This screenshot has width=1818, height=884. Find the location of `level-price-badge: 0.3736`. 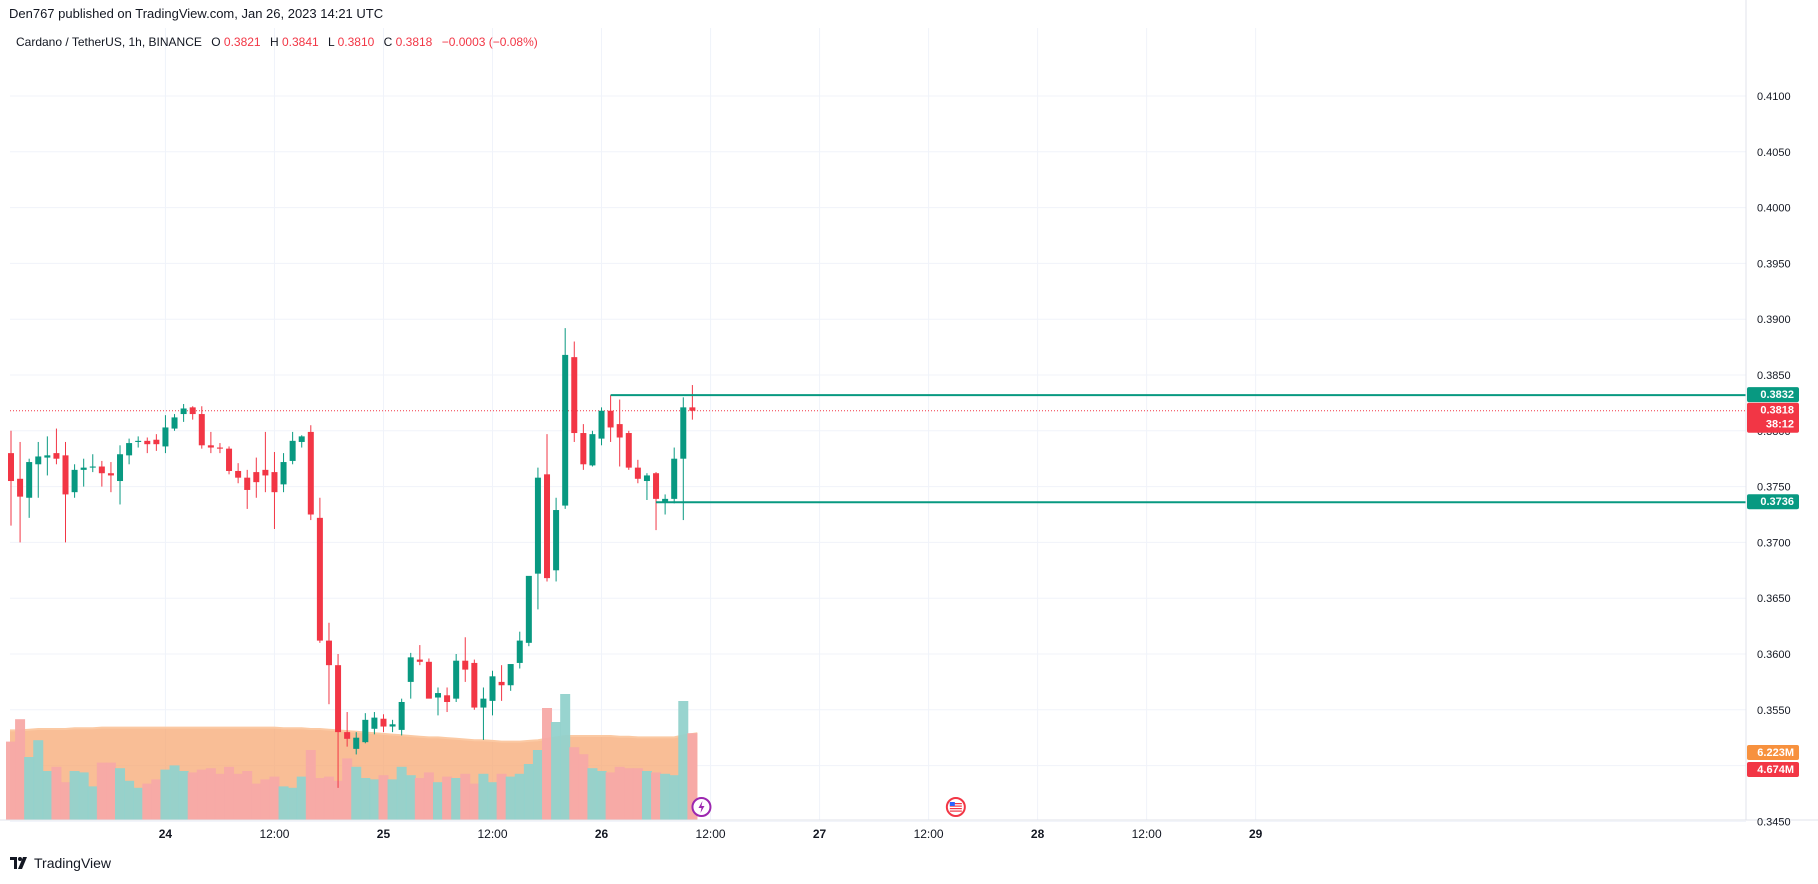

level-price-badge: 0.3736 is located at coordinates (1773, 502).